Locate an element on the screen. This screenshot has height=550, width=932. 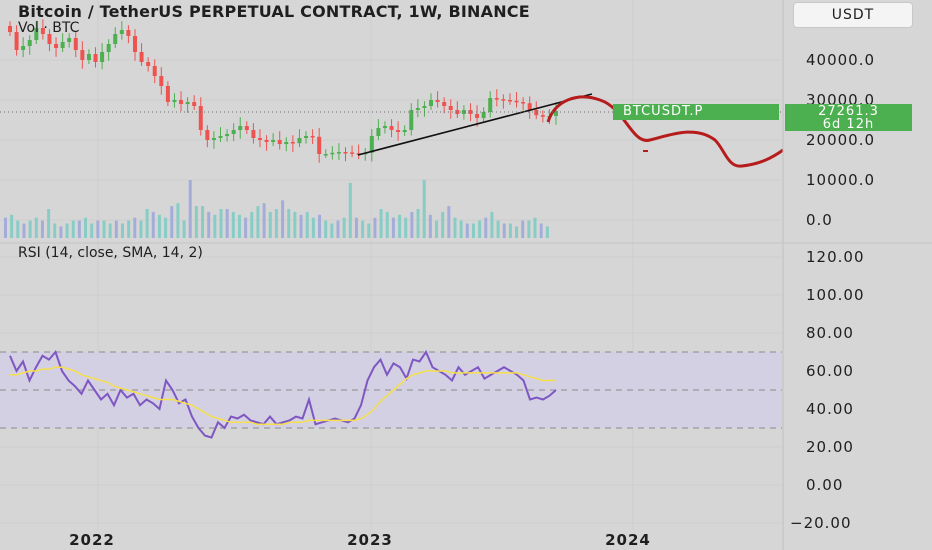
ticker-badge: BTCUSDT.P is located at coordinates (696, 112).